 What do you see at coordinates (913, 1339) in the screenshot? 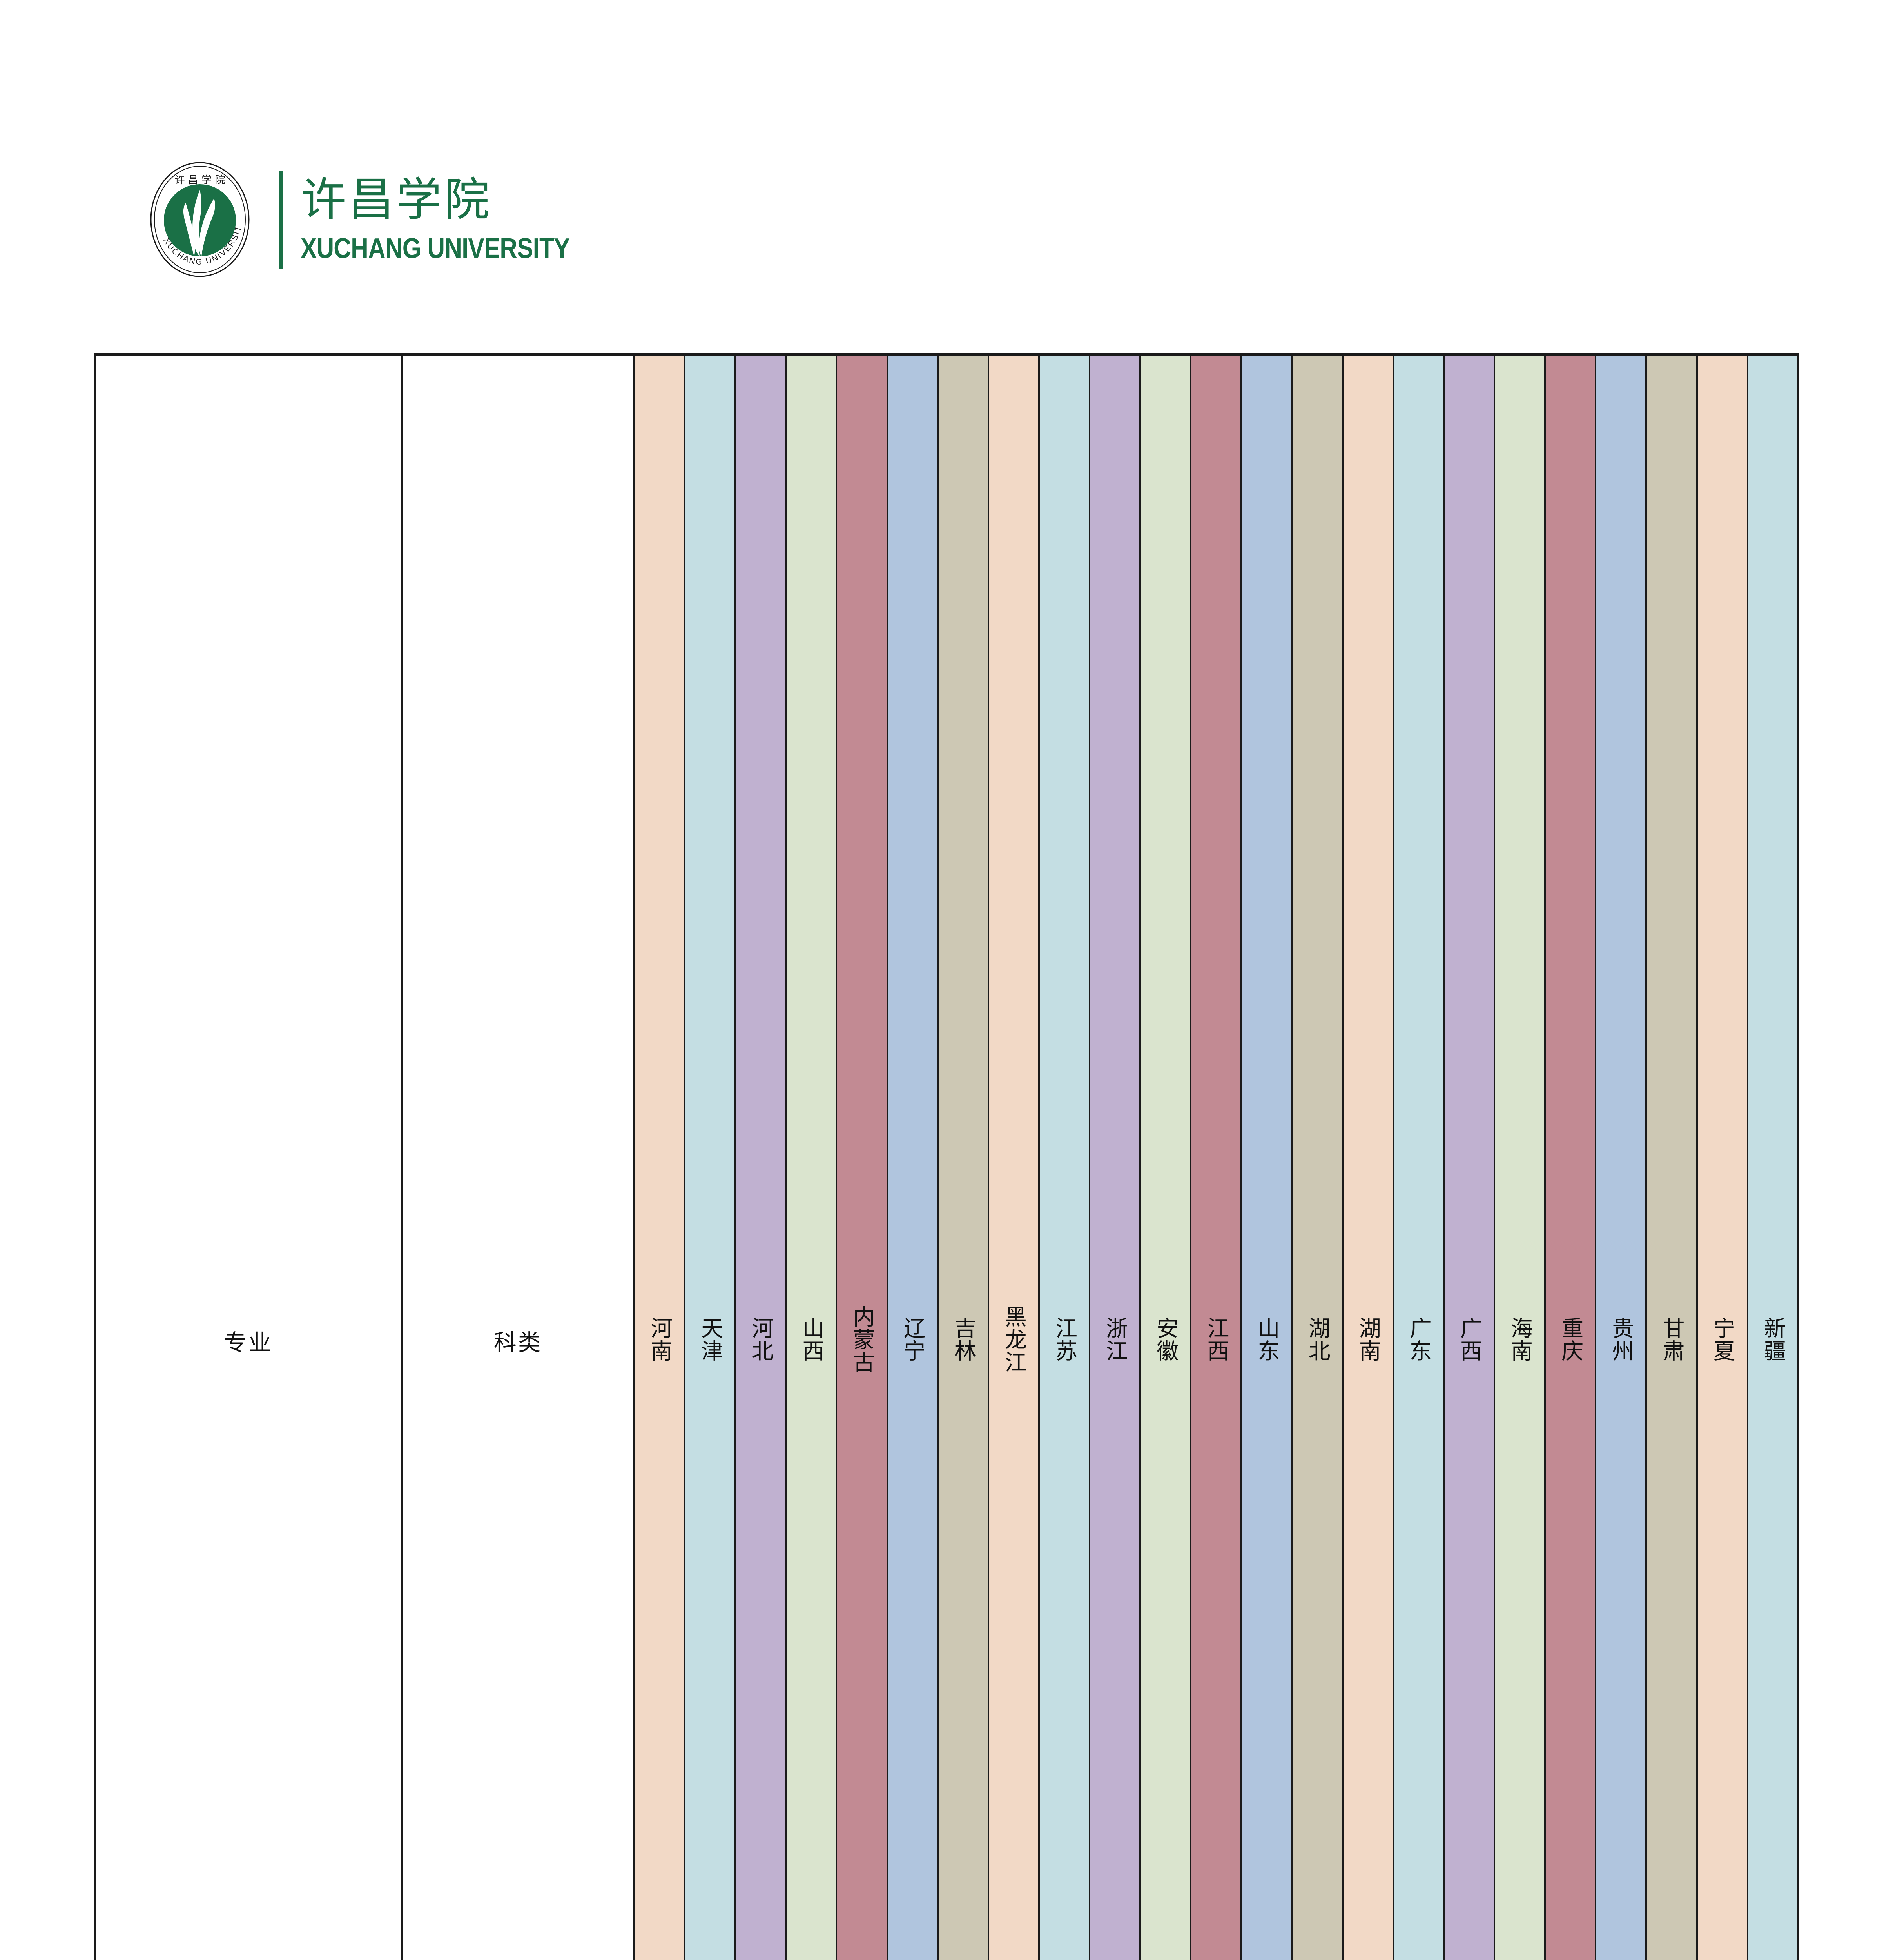
I see `province-label: 辽宁` at bounding box center [913, 1339].